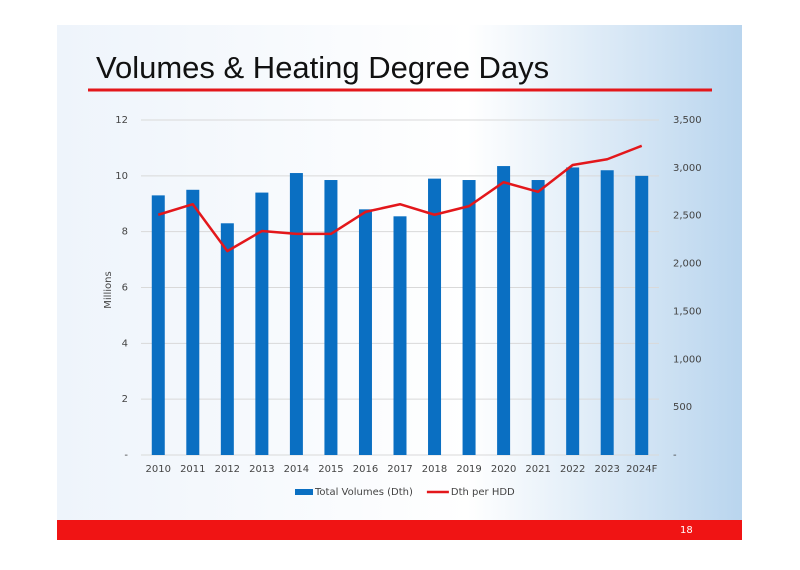 The image size is (800, 570). I want to click on y-tick-label: 8, so click(125, 232).